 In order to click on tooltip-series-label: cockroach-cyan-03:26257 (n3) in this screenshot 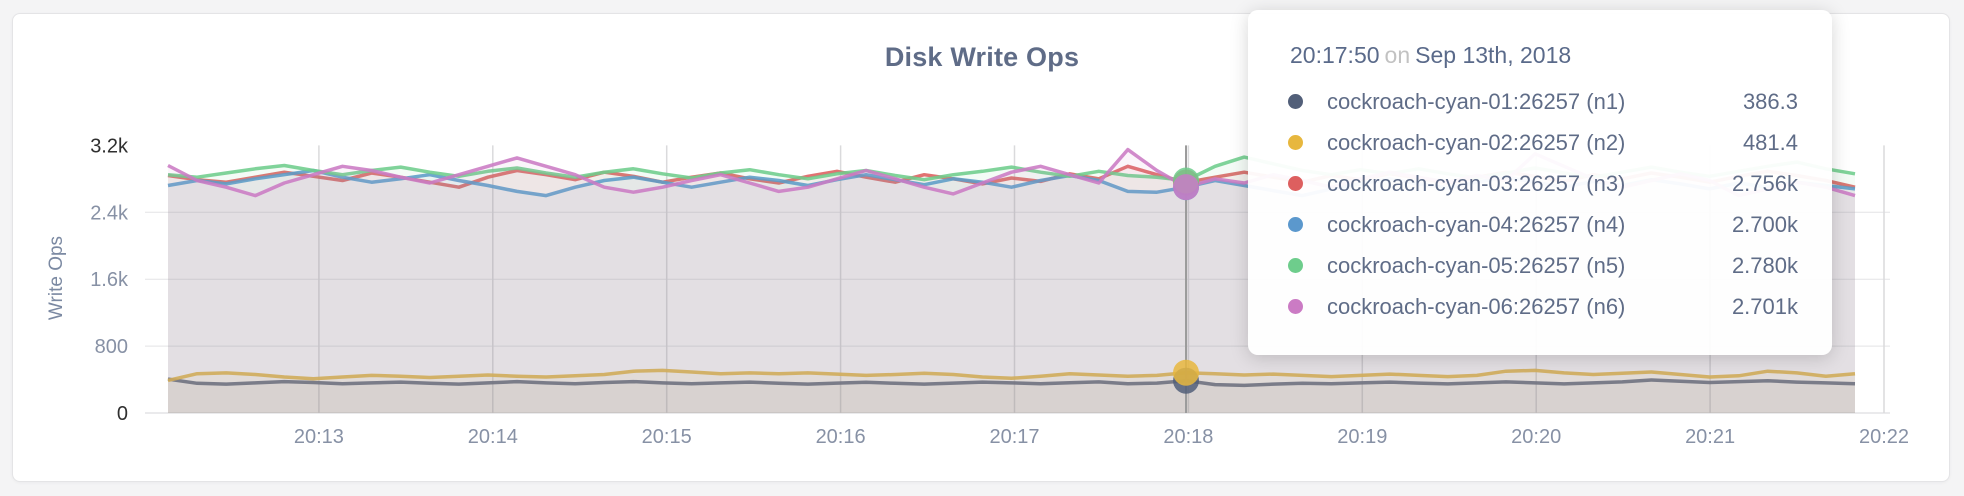, I will do `click(1476, 183)`.